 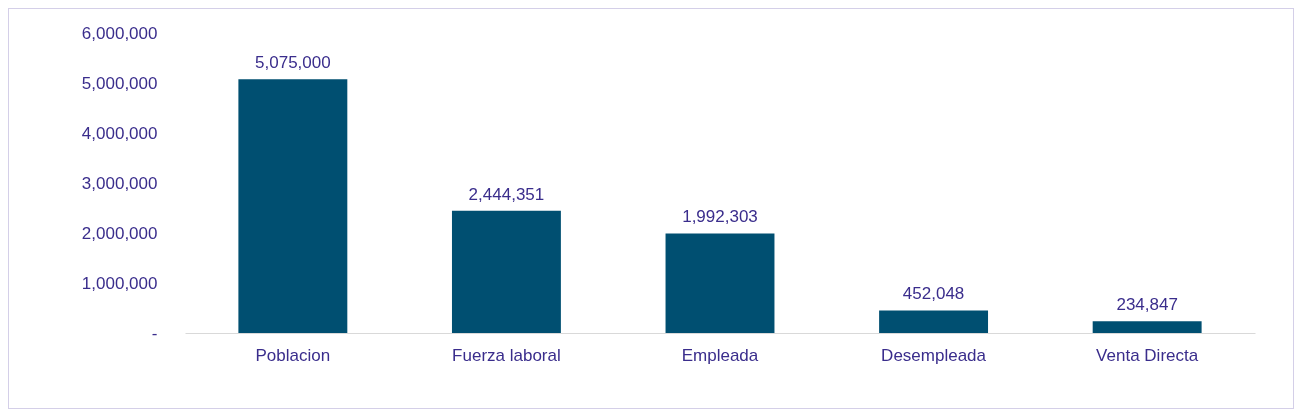 What do you see at coordinates (119, 183) in the screenshot?
I see `y-tick-label: 3,000,000` at bounding box center [119, 183].